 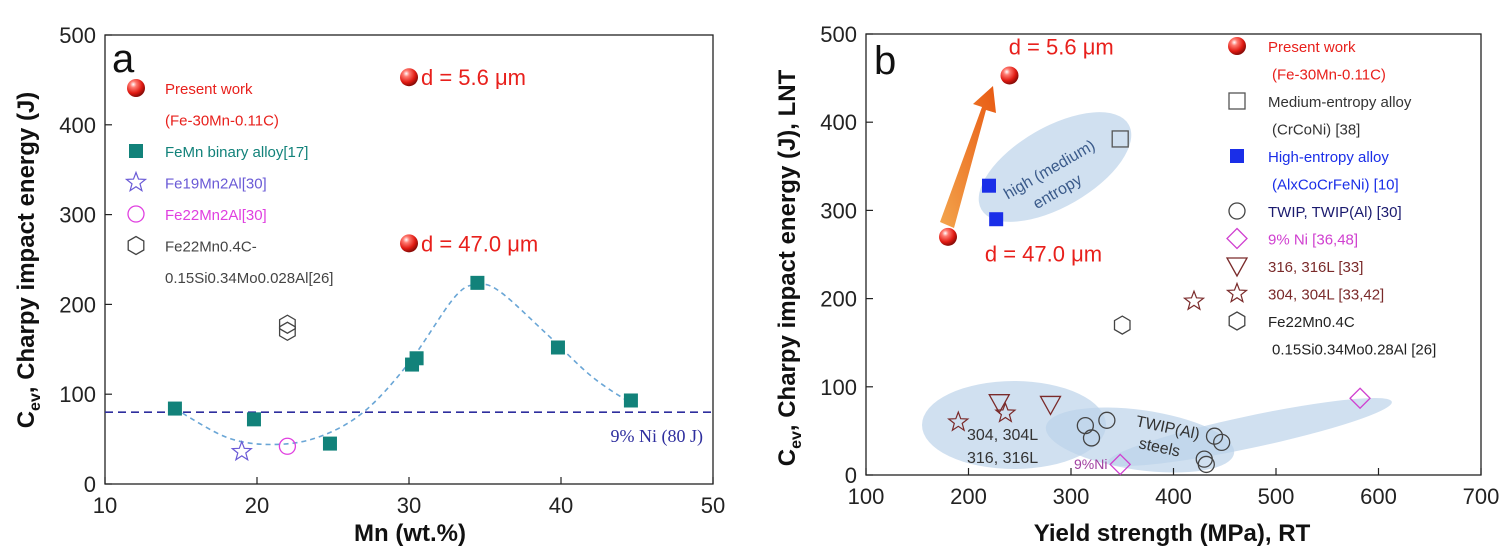 What do you see at coordinates (1354, 350) in the screenshot?
I see `legend-entry-label-cont: 0.15Si0.34Mo0.28Al [26]` at bounding box center [1354, 350].